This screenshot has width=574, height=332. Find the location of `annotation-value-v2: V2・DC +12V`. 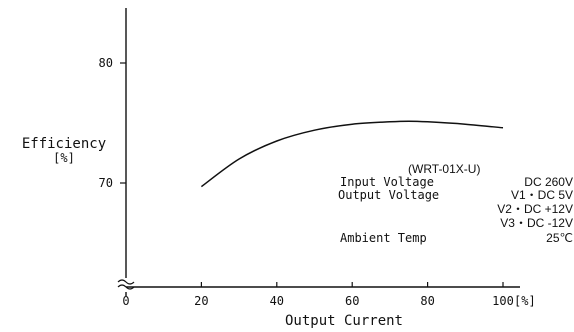

annotation-value-v2: V2・DC +12V is located at coordinates (535, 209).